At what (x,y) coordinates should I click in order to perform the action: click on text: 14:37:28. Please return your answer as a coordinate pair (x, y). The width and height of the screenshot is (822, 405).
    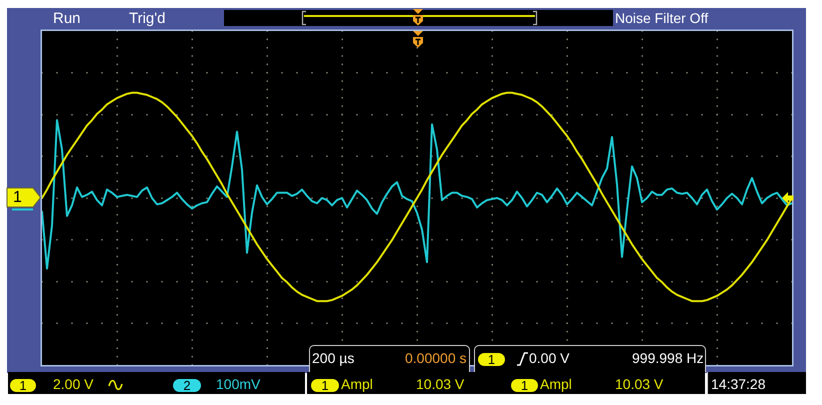
    Looking at the image, I should click on (738, 384).